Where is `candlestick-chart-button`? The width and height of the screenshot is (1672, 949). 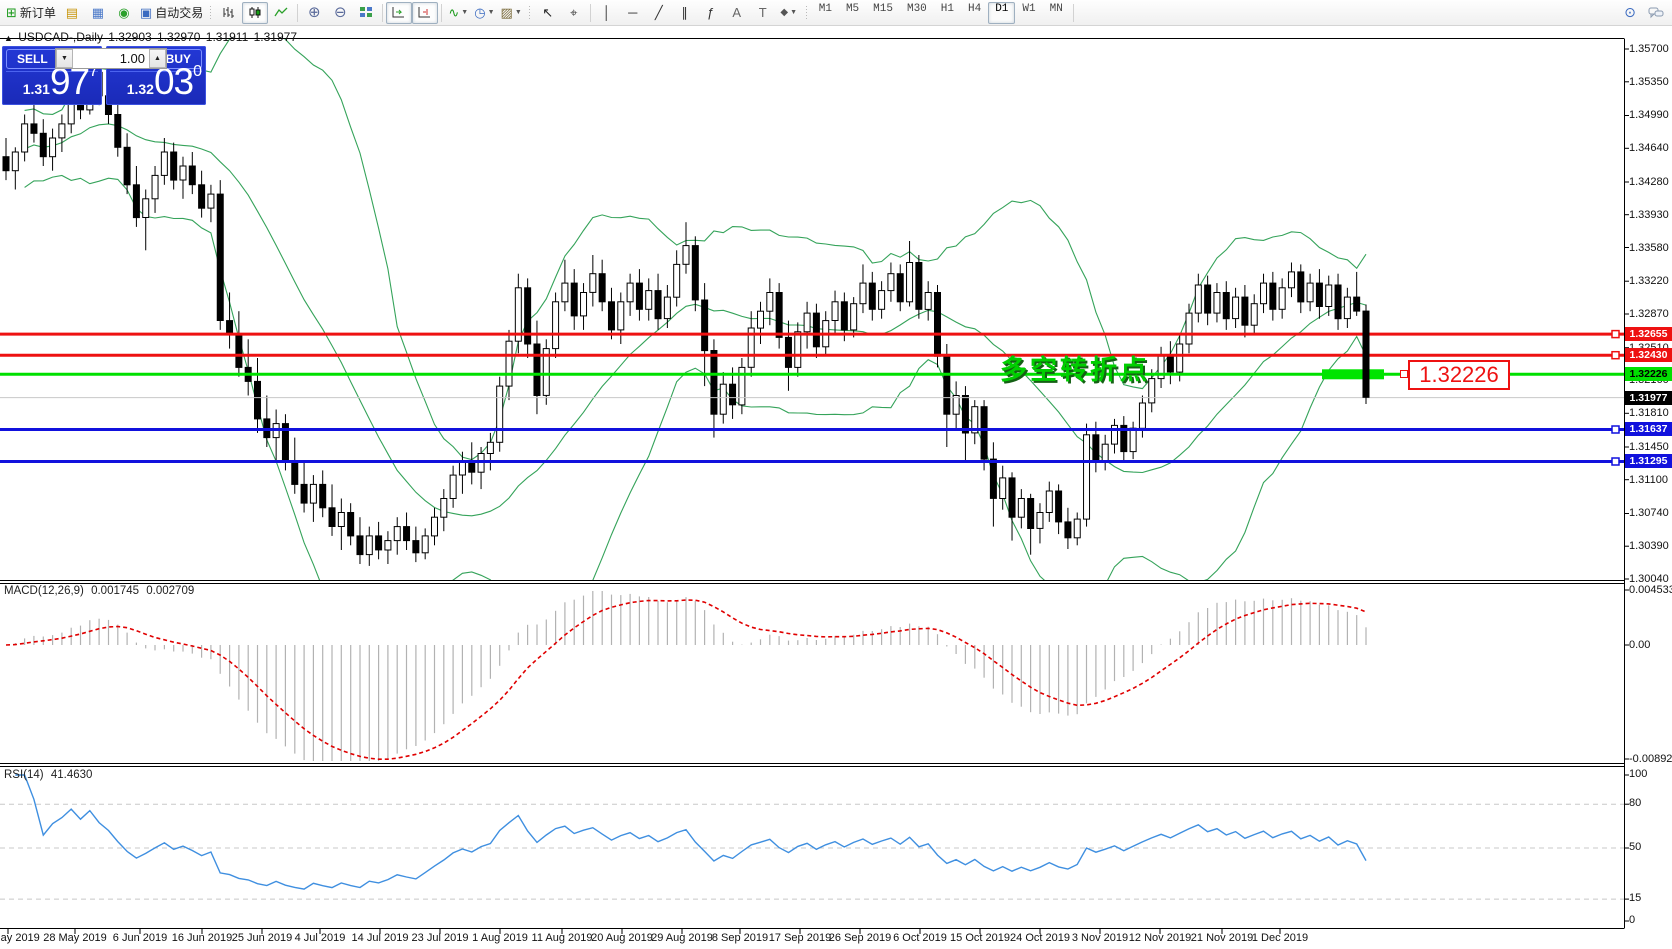
candlestick-chart-button is located at coordinates (255, 12).